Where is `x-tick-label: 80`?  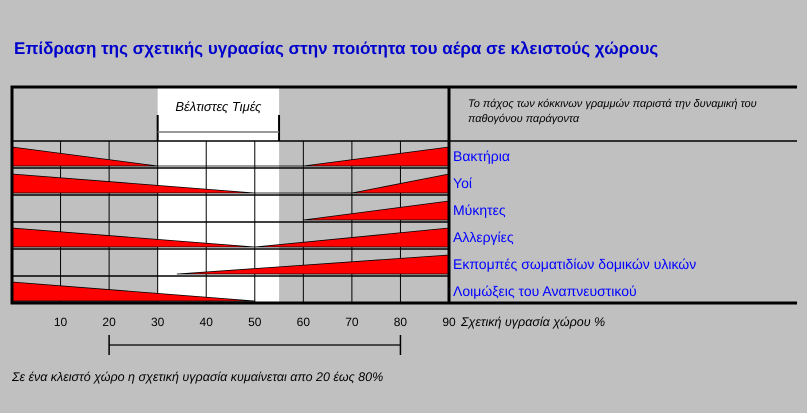 x-tick-label: 80 is located at coordinates (401, 322).